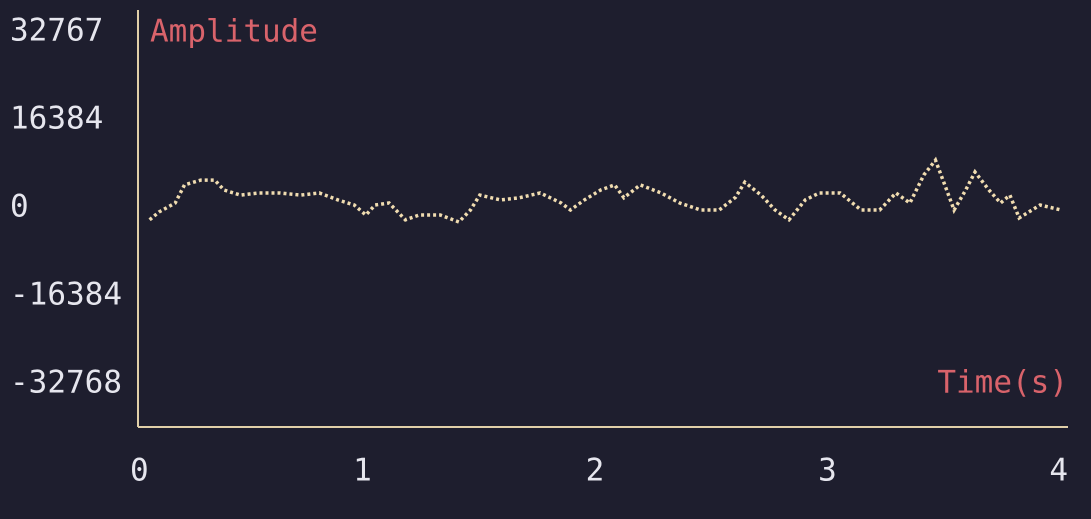 The image size is (1091, 519). I want to click on y-tick-label: -16384, so click(66, 294).